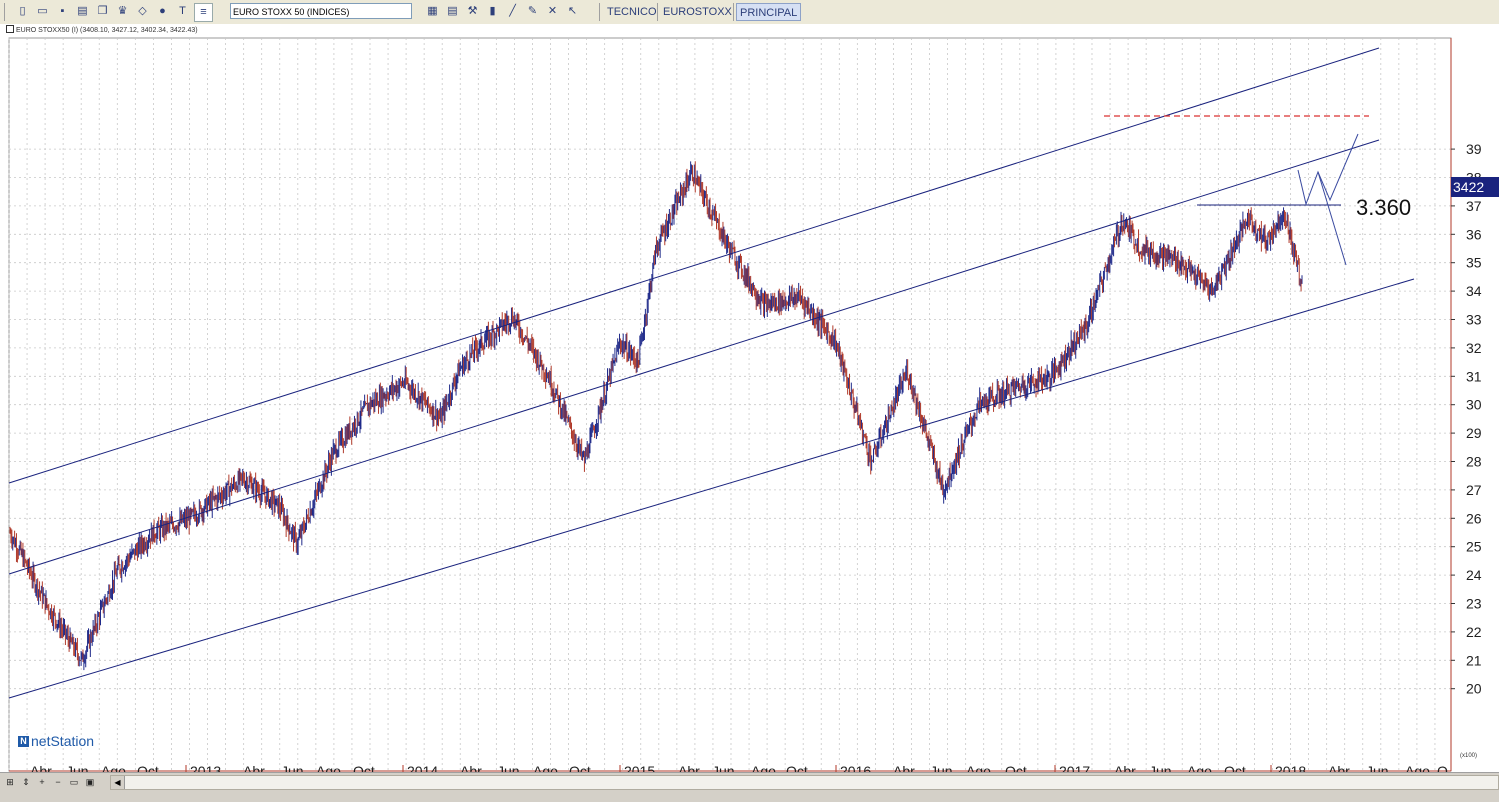  Describe the element at coordinates (142, 11) in the screenshot. I see `eraser-icon: ◇` at that location.